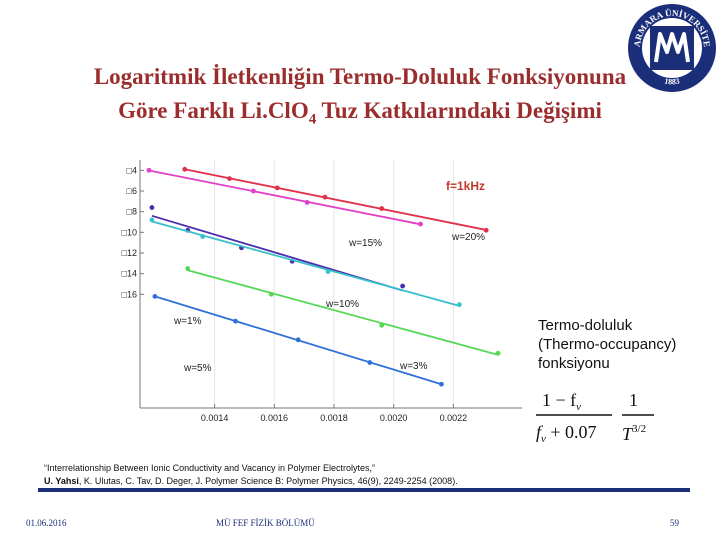 The image size is (720, 540). I want to click on y-tick-label: □6, so click(132, 191).